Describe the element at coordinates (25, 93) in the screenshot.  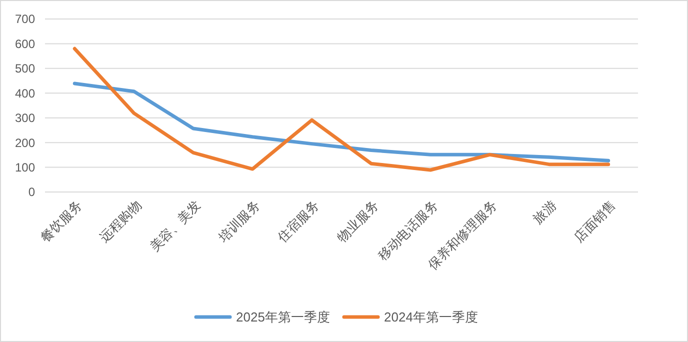
I see `y-tick-label: 400` at that location.